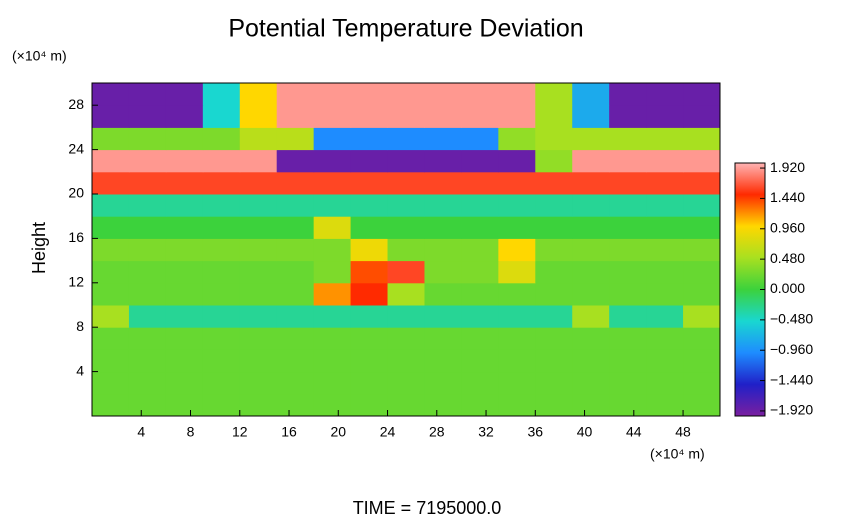 This screenshot has width=854, height=519. Describe the element at coordinates (437, 432) in the screenshot. I see `x-tick-label: 28` at that location.